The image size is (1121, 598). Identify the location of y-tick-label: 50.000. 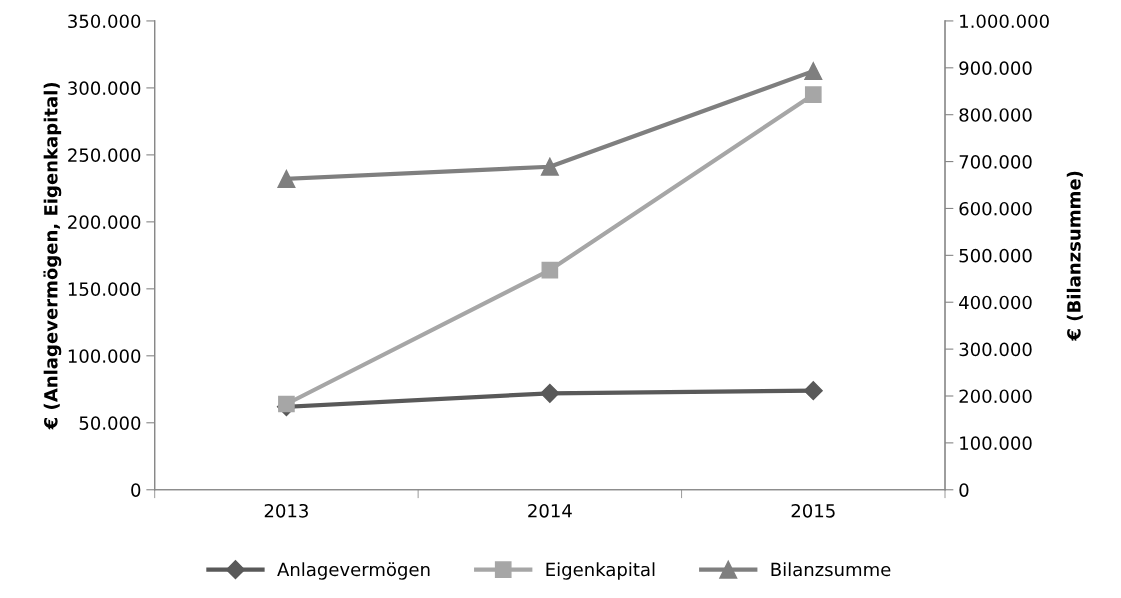
(110, 423).